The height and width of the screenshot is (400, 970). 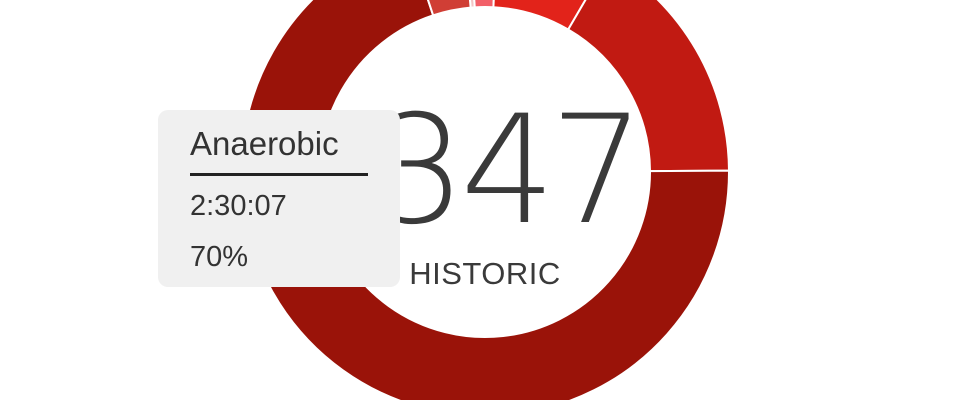 What do you see at coordinates (507, 171) in the screenshot?
I see `center-value: 347` at bounding box center [507, 171].